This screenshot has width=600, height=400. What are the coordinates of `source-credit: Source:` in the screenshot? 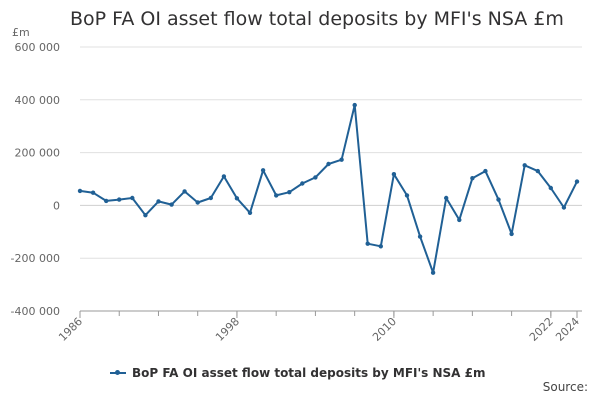 It's located at (565, 387).